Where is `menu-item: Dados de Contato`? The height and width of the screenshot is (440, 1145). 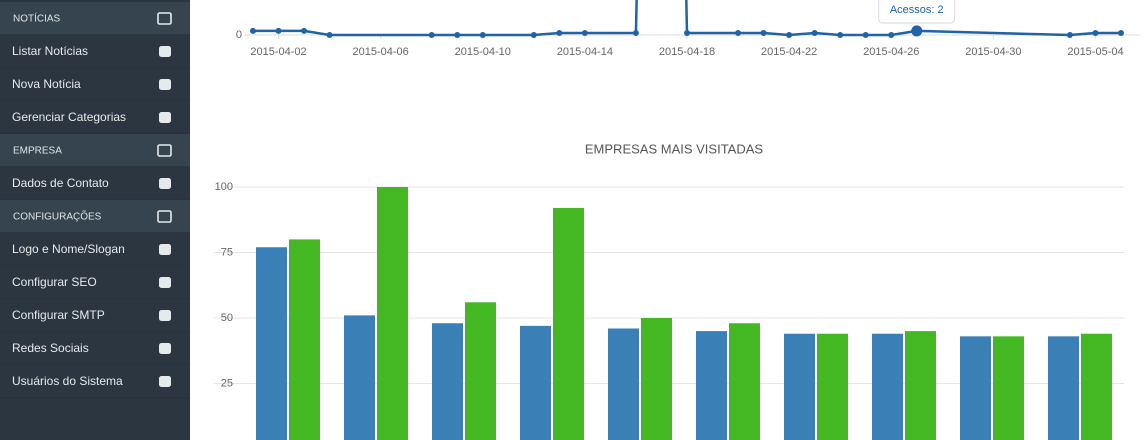
menu-item: Dados de Contato is located at coordinates (95, 184).